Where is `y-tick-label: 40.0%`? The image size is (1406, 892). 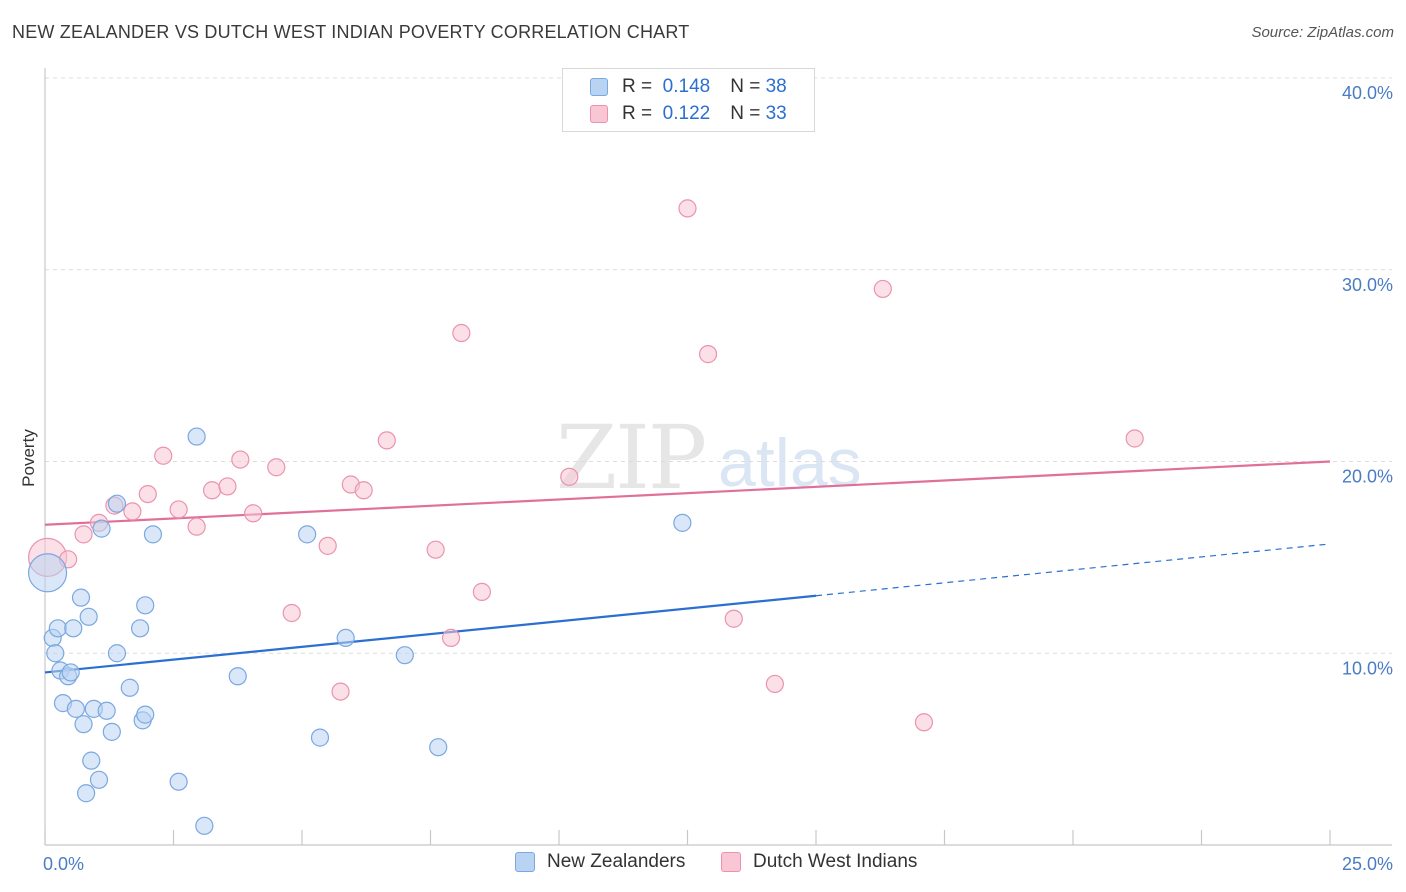 y-tick-label: 40.0% is located at coordinates (1367, 93).